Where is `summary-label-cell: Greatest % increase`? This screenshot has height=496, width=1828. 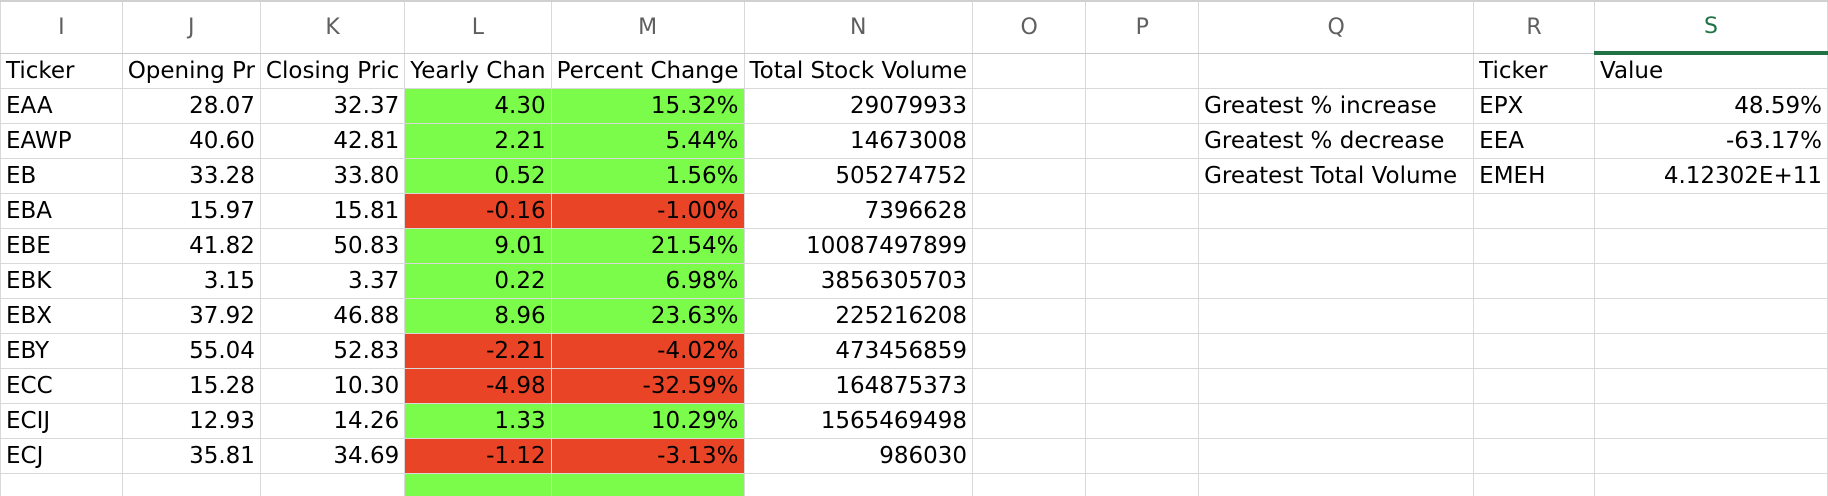 summary-label-cell: Greatest % increase is located at coordinates (1336, 105).